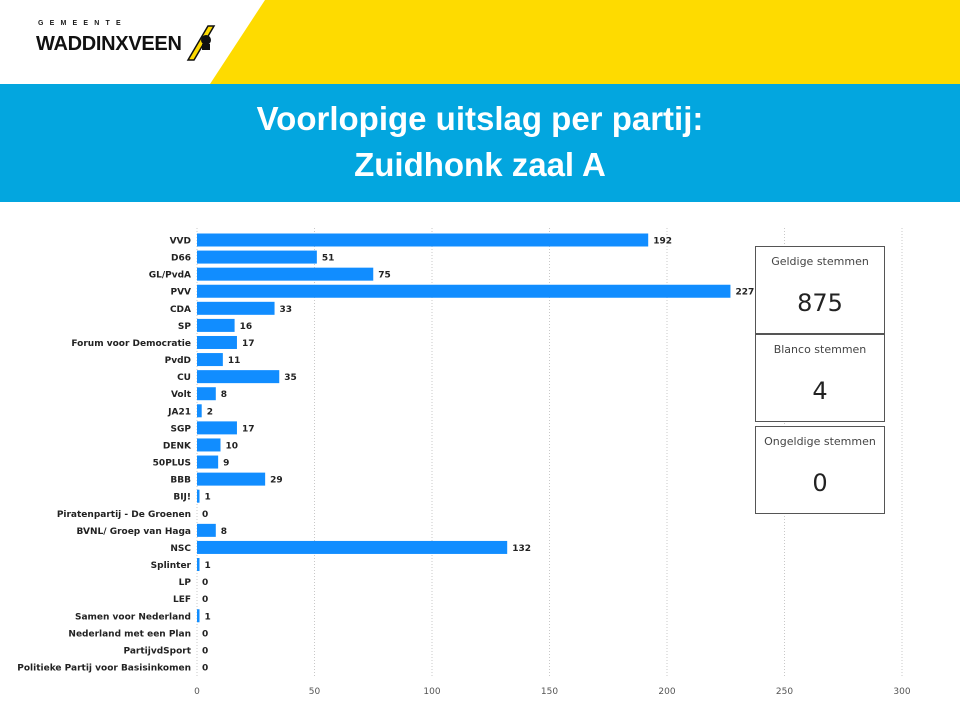  Describe the element at coordinates (109, 44) in the screenshot. I see `logo-name: WADDINXVEEN` at that location.